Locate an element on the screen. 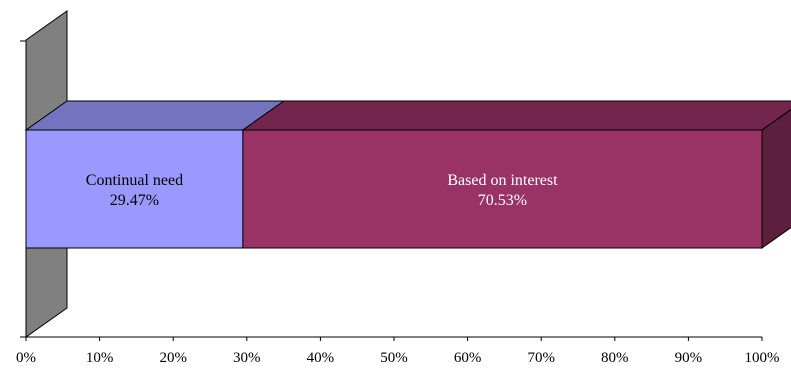 Image resolution: width=791 pixels, height=371 pixels. segment-name-label: Based on interest is located at coordinates (502, 180).